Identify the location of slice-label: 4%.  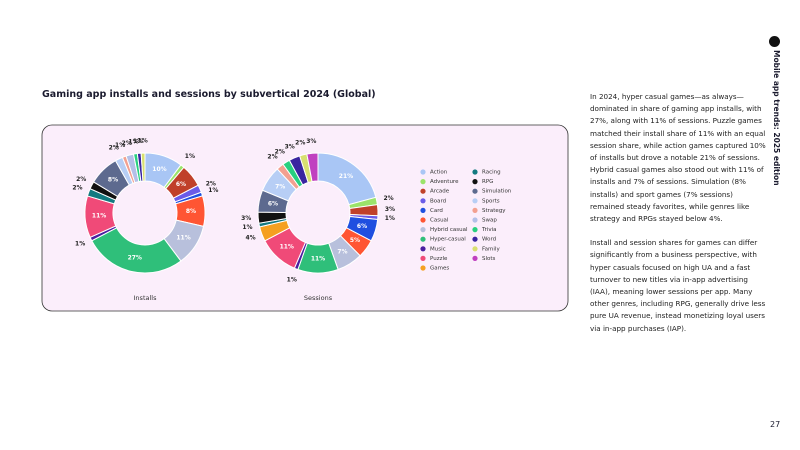
(250, 238).